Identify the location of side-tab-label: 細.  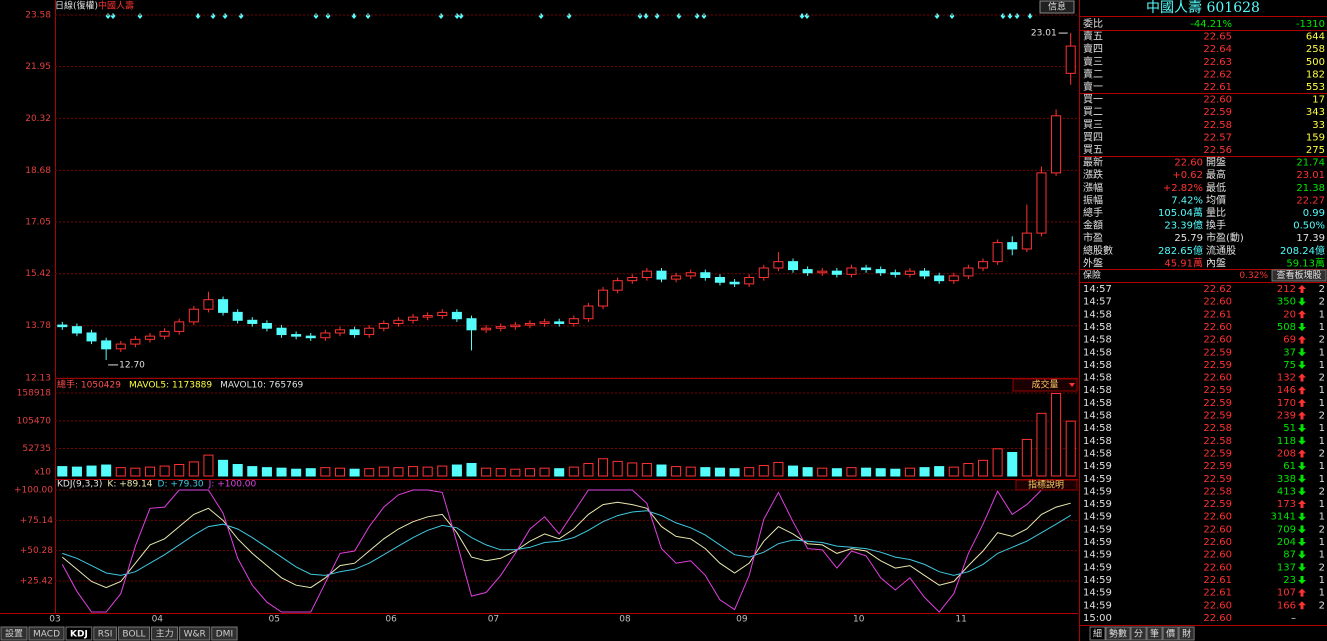
(1097, 634).